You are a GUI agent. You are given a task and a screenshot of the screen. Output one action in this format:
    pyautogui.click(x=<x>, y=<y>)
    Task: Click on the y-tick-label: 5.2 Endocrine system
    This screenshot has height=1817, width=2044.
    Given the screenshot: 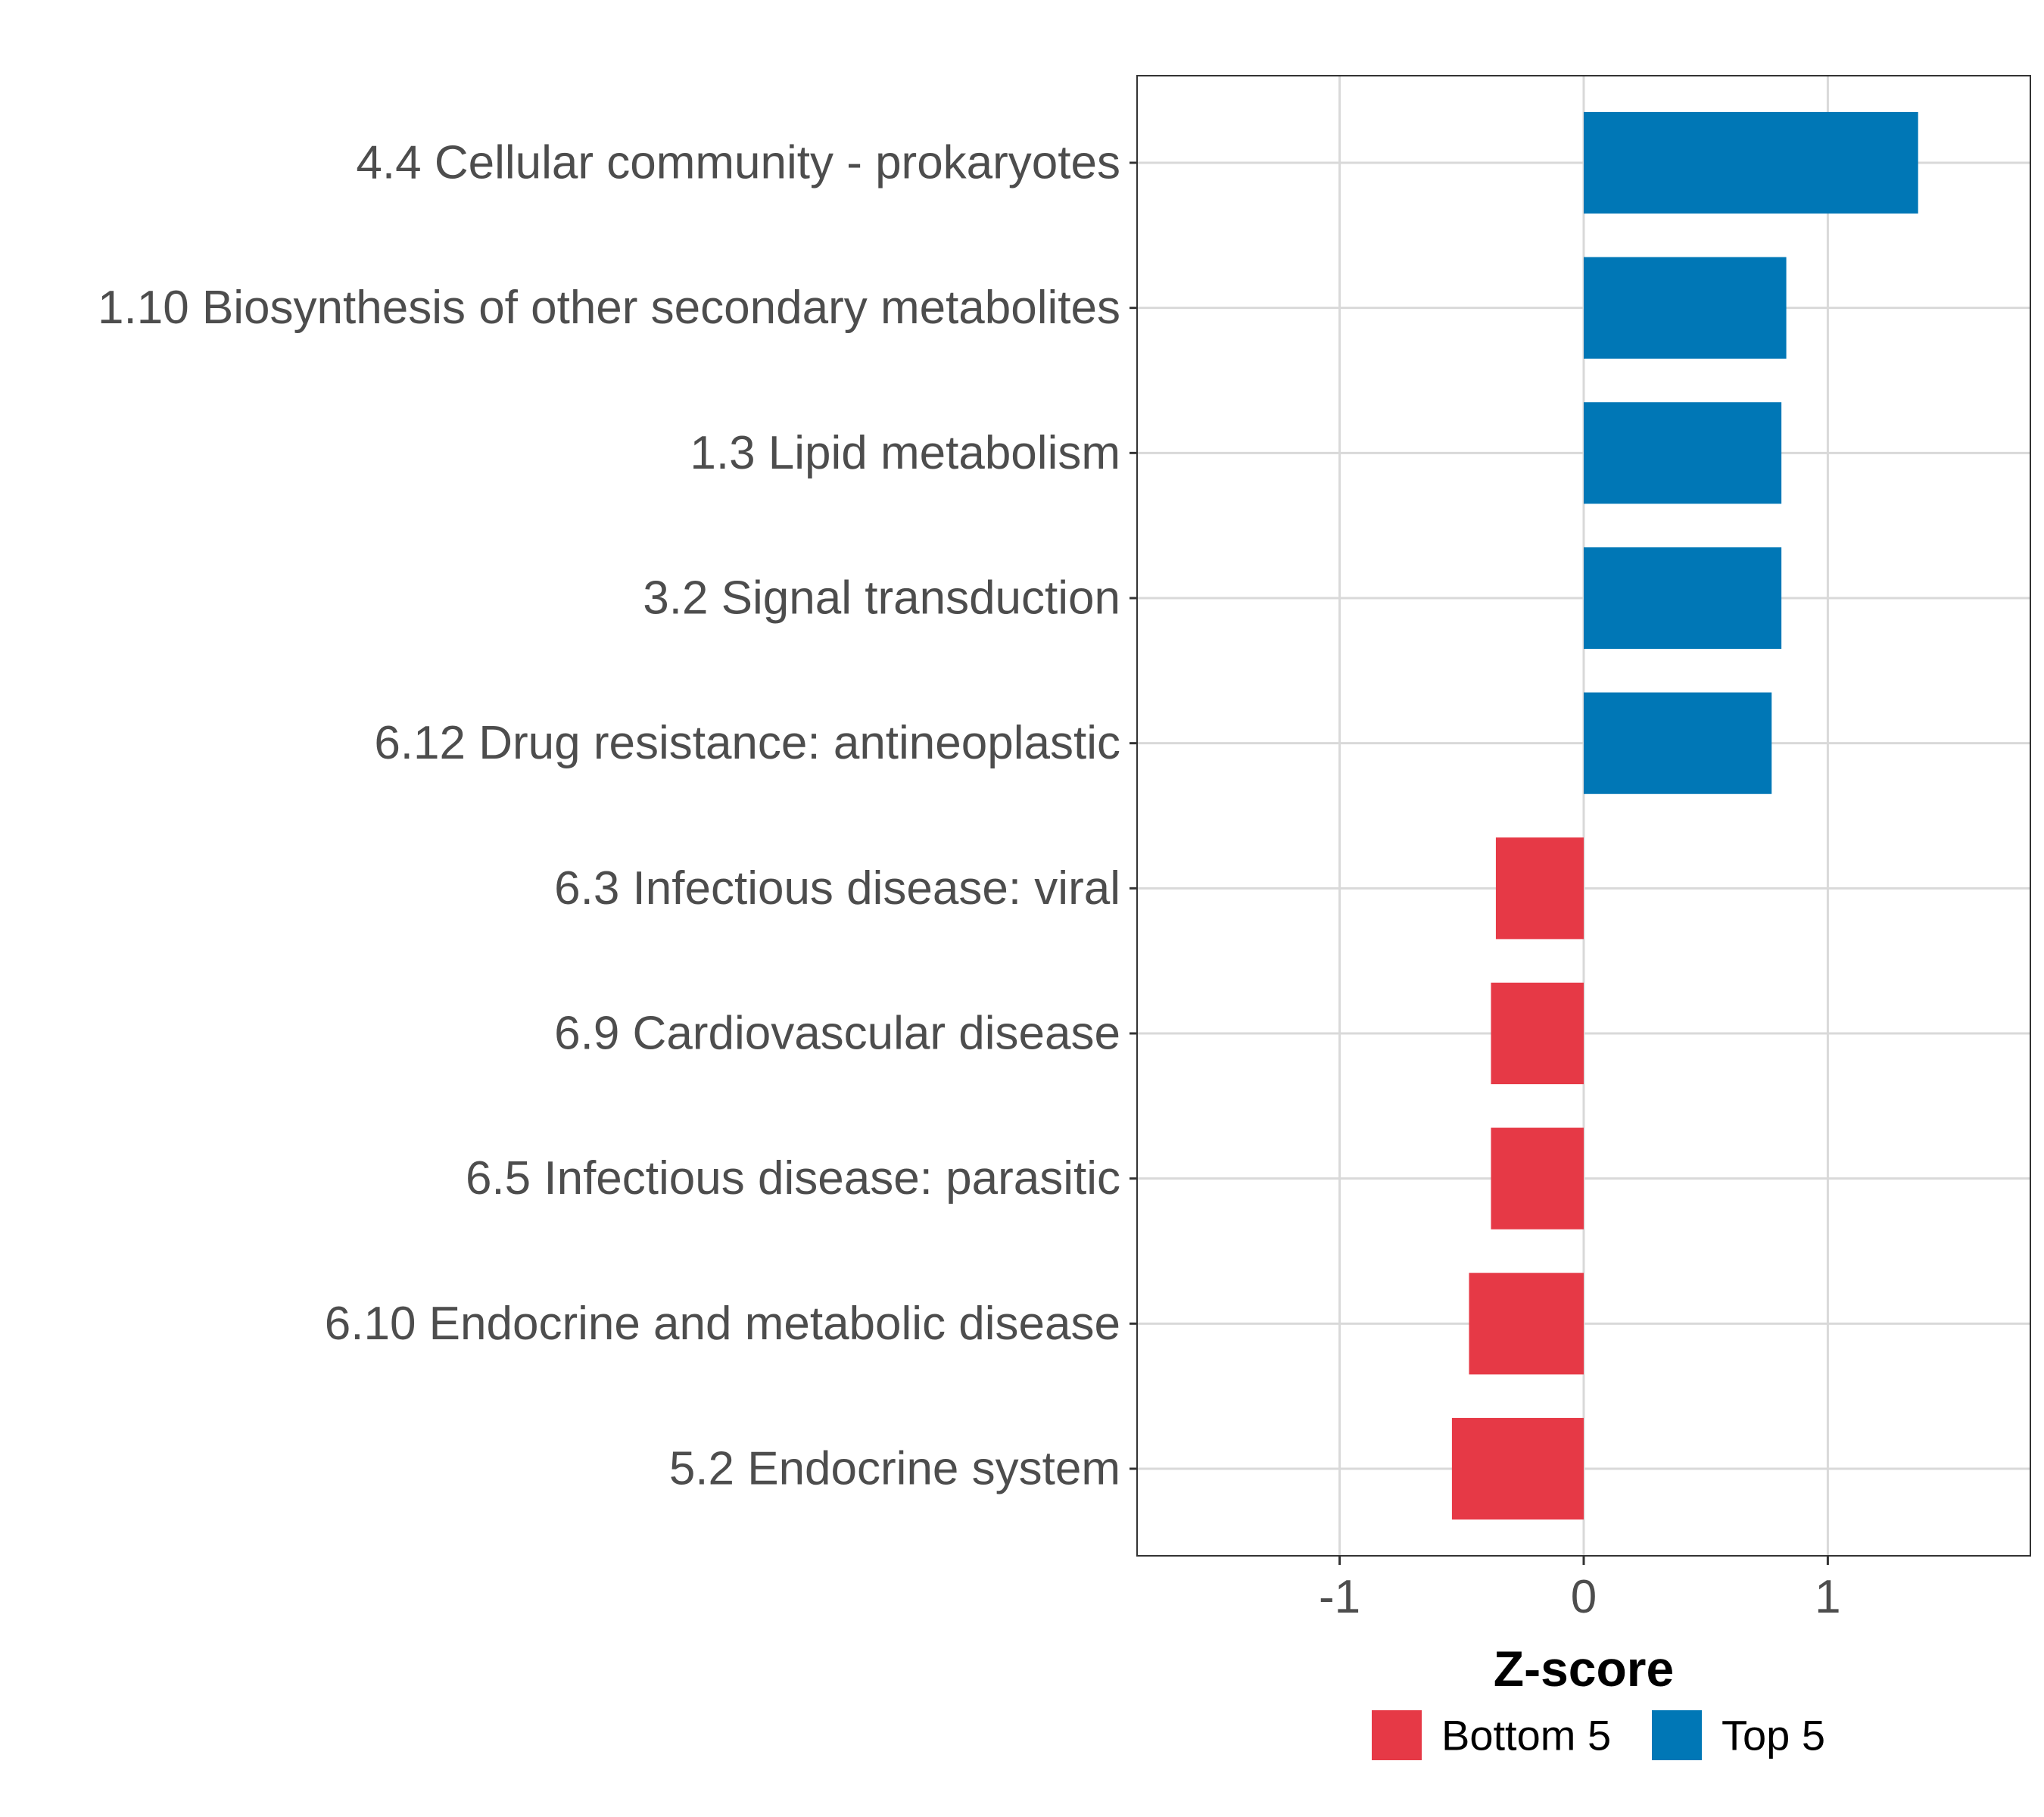 What is the action you would take?
    pyautogui.click(x=894, y=1469)
    